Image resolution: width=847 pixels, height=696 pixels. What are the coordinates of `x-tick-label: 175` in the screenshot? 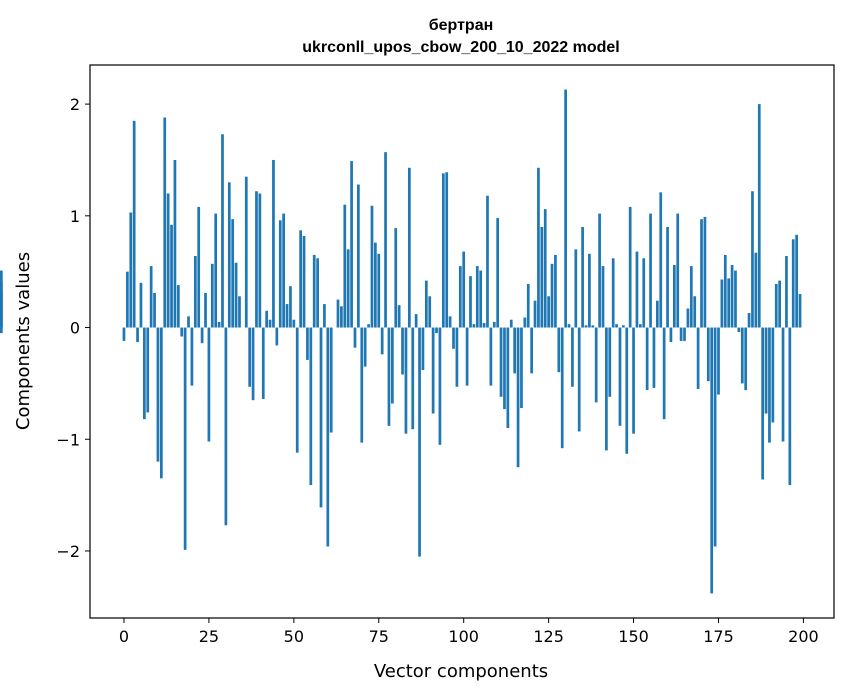 It's located at (718, 636).